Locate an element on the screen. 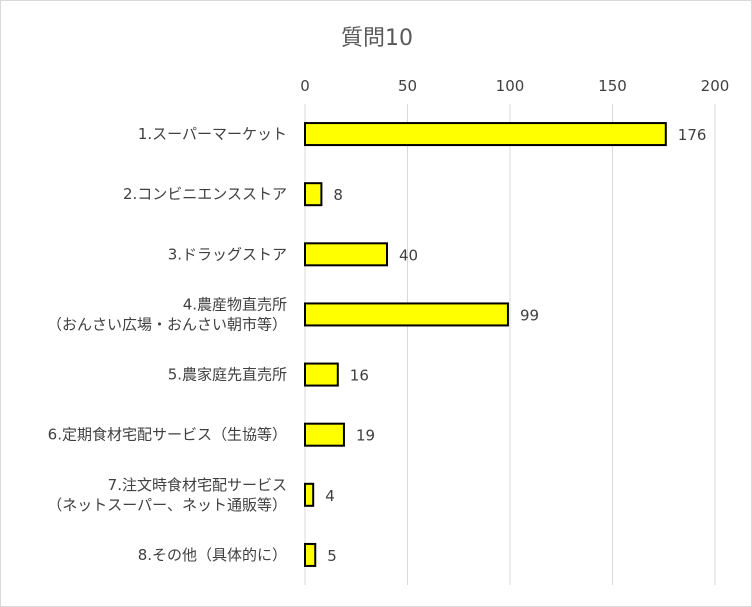 This screenshot has height=607, width=752. category-label: 6.定期食材宅配サービス（生協等） is located at coordinates (167, 435).